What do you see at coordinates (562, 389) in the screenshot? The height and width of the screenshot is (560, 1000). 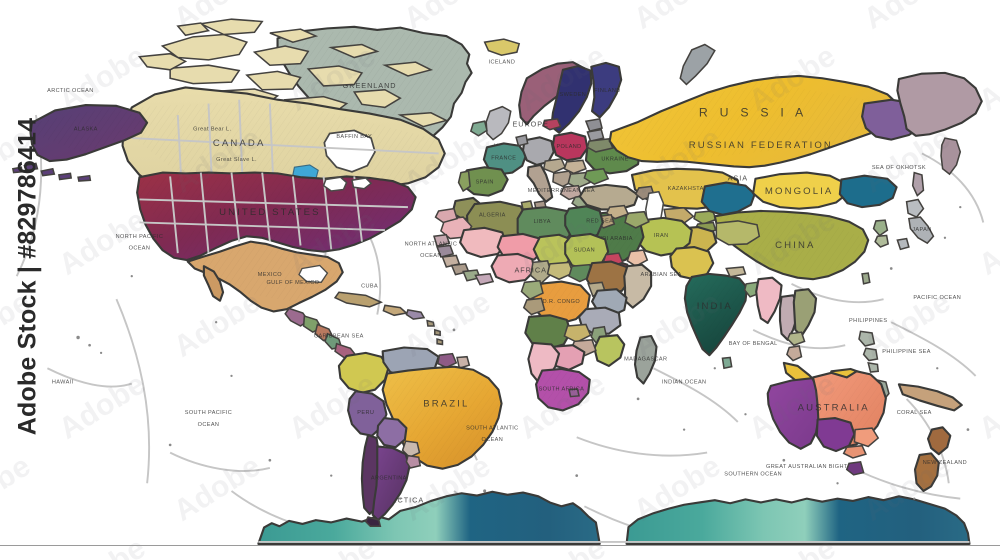 I see `label-south-africa: SOUTH AFRICA` at bounding box center [562, 389].